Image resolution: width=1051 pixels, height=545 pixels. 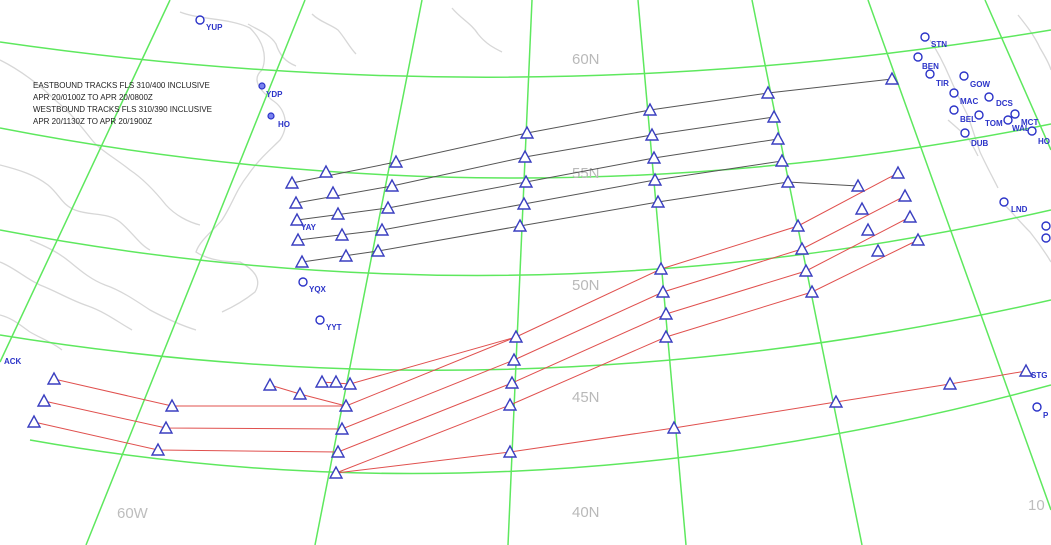 What do you see at coordinates (93, 97) in the screenshot?
I see `info-line-2: APR 20/0100Z TO APR 20/0800Z` at bounding box center [93, 97].